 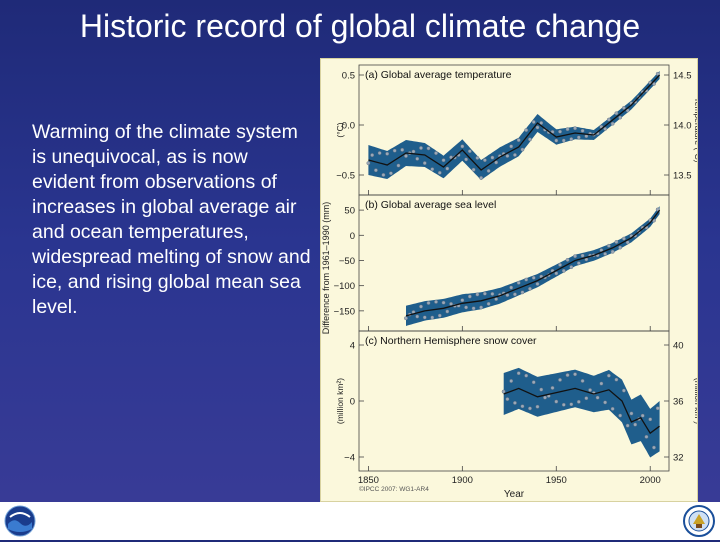 I want to click on y-tick-label: −50, so click(x=347, y=261).